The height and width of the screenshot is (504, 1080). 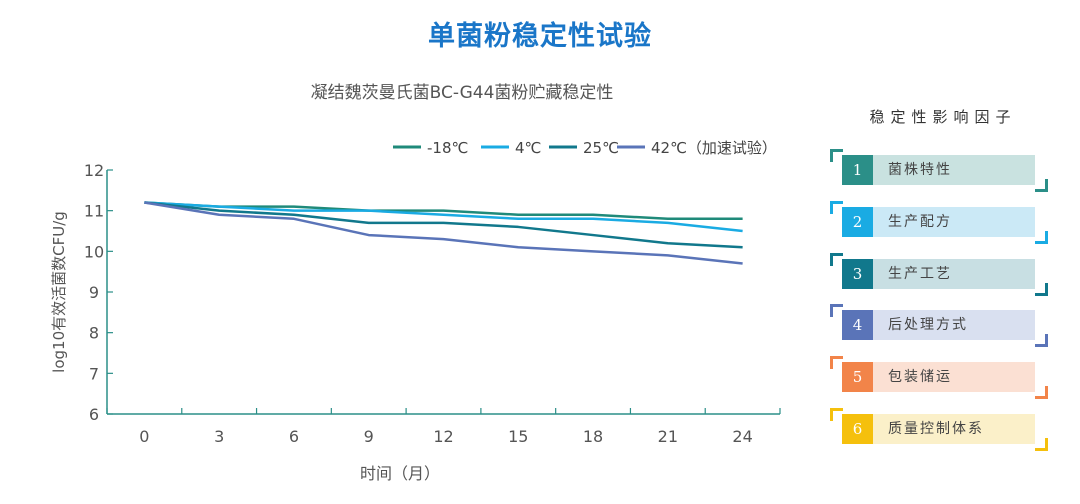 I want to click on factor-number: 2, so click(x=857, y=222).